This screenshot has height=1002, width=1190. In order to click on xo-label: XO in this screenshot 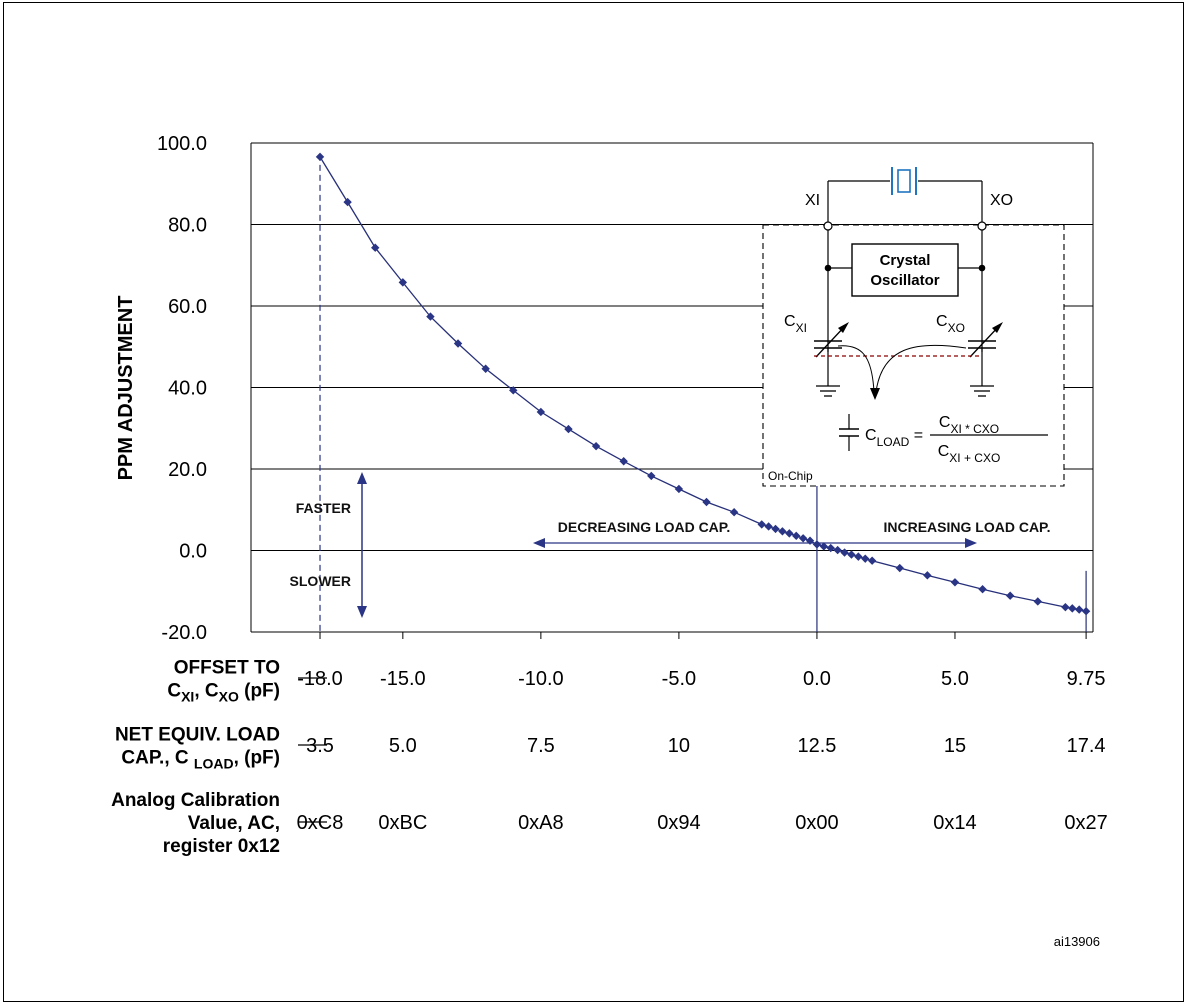, I will do `click(1001, 200)`.